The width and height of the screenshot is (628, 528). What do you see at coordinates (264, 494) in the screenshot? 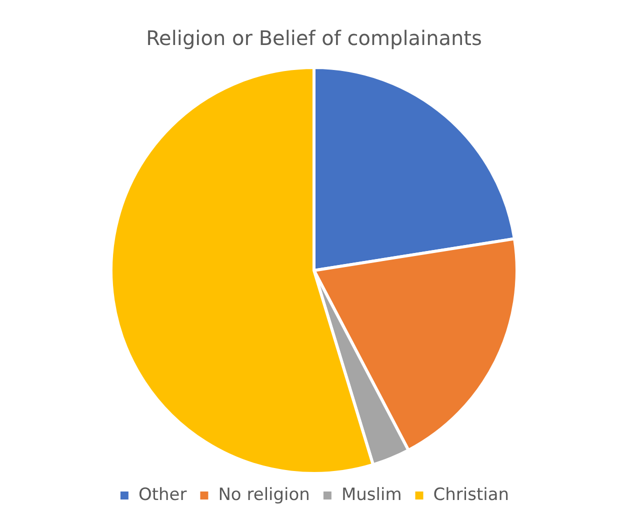
I see `legend-label: No religion` at bounding box center [264, 494].